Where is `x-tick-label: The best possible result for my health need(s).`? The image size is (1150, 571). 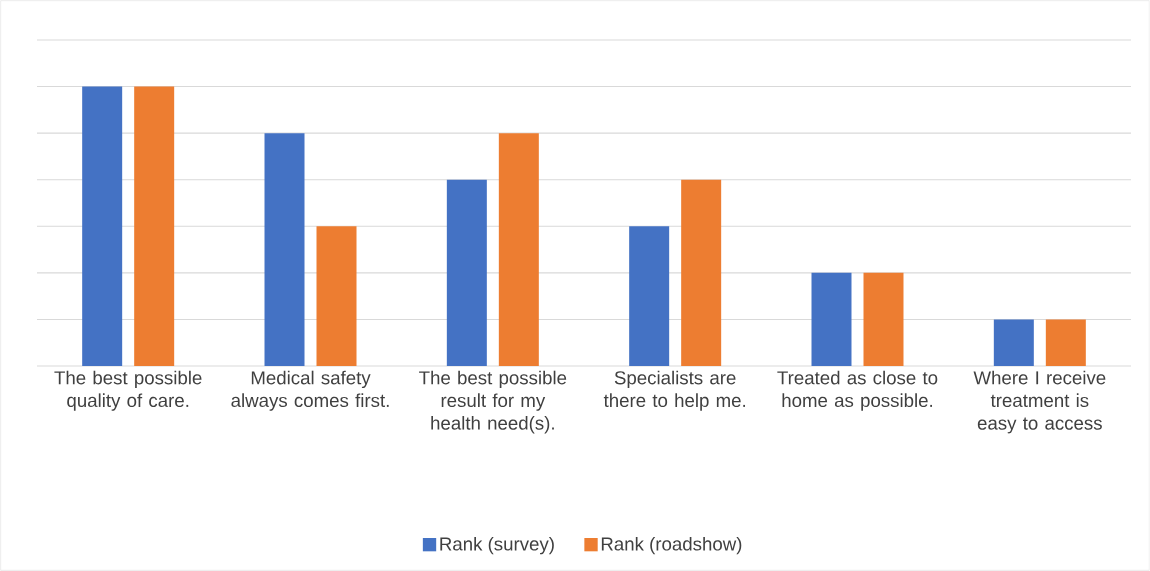
x-tick-label: The best possible result for my health need(s). is located at coordinates (493, 402).